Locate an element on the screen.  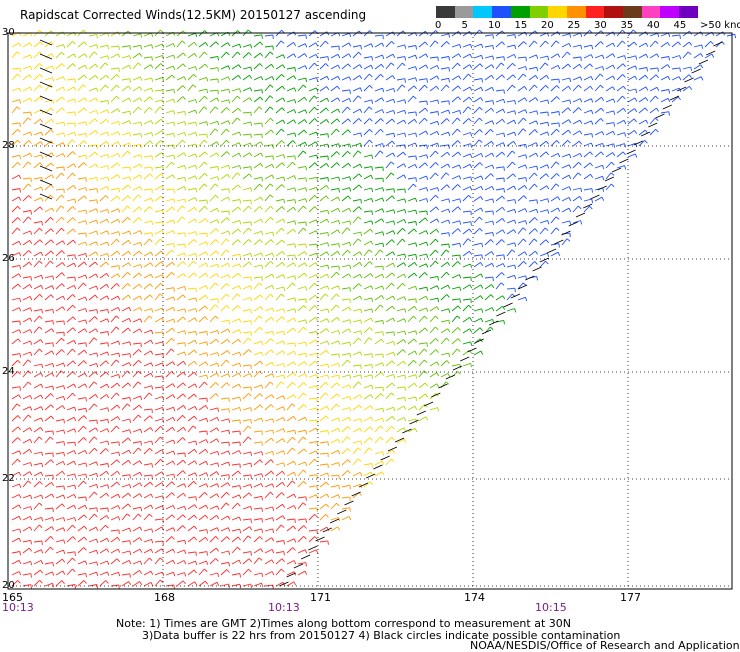
time-label-2: 10:13 is located at coordinates (284, 607).